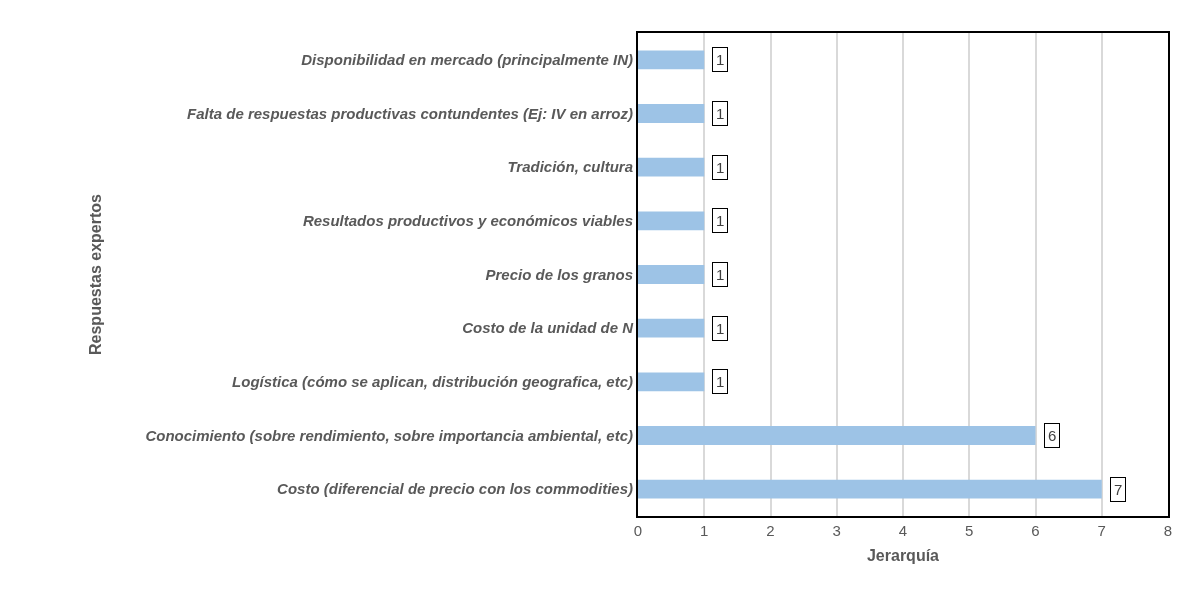 Image resolution: width=1184 pixels, height=602 pixels. What do you see at coordinates (467, 60) in the screenshot?
I see `y-tick-label: Disponibilidad en mercado (principalmente IN)` at bounding box center [467, 60].